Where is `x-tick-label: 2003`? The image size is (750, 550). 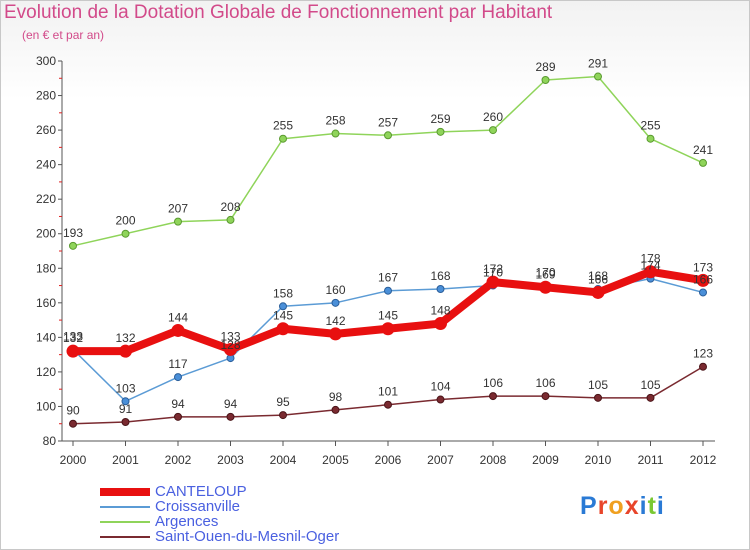
x-tick-label: 2003 is located at coordinates (230, 460).